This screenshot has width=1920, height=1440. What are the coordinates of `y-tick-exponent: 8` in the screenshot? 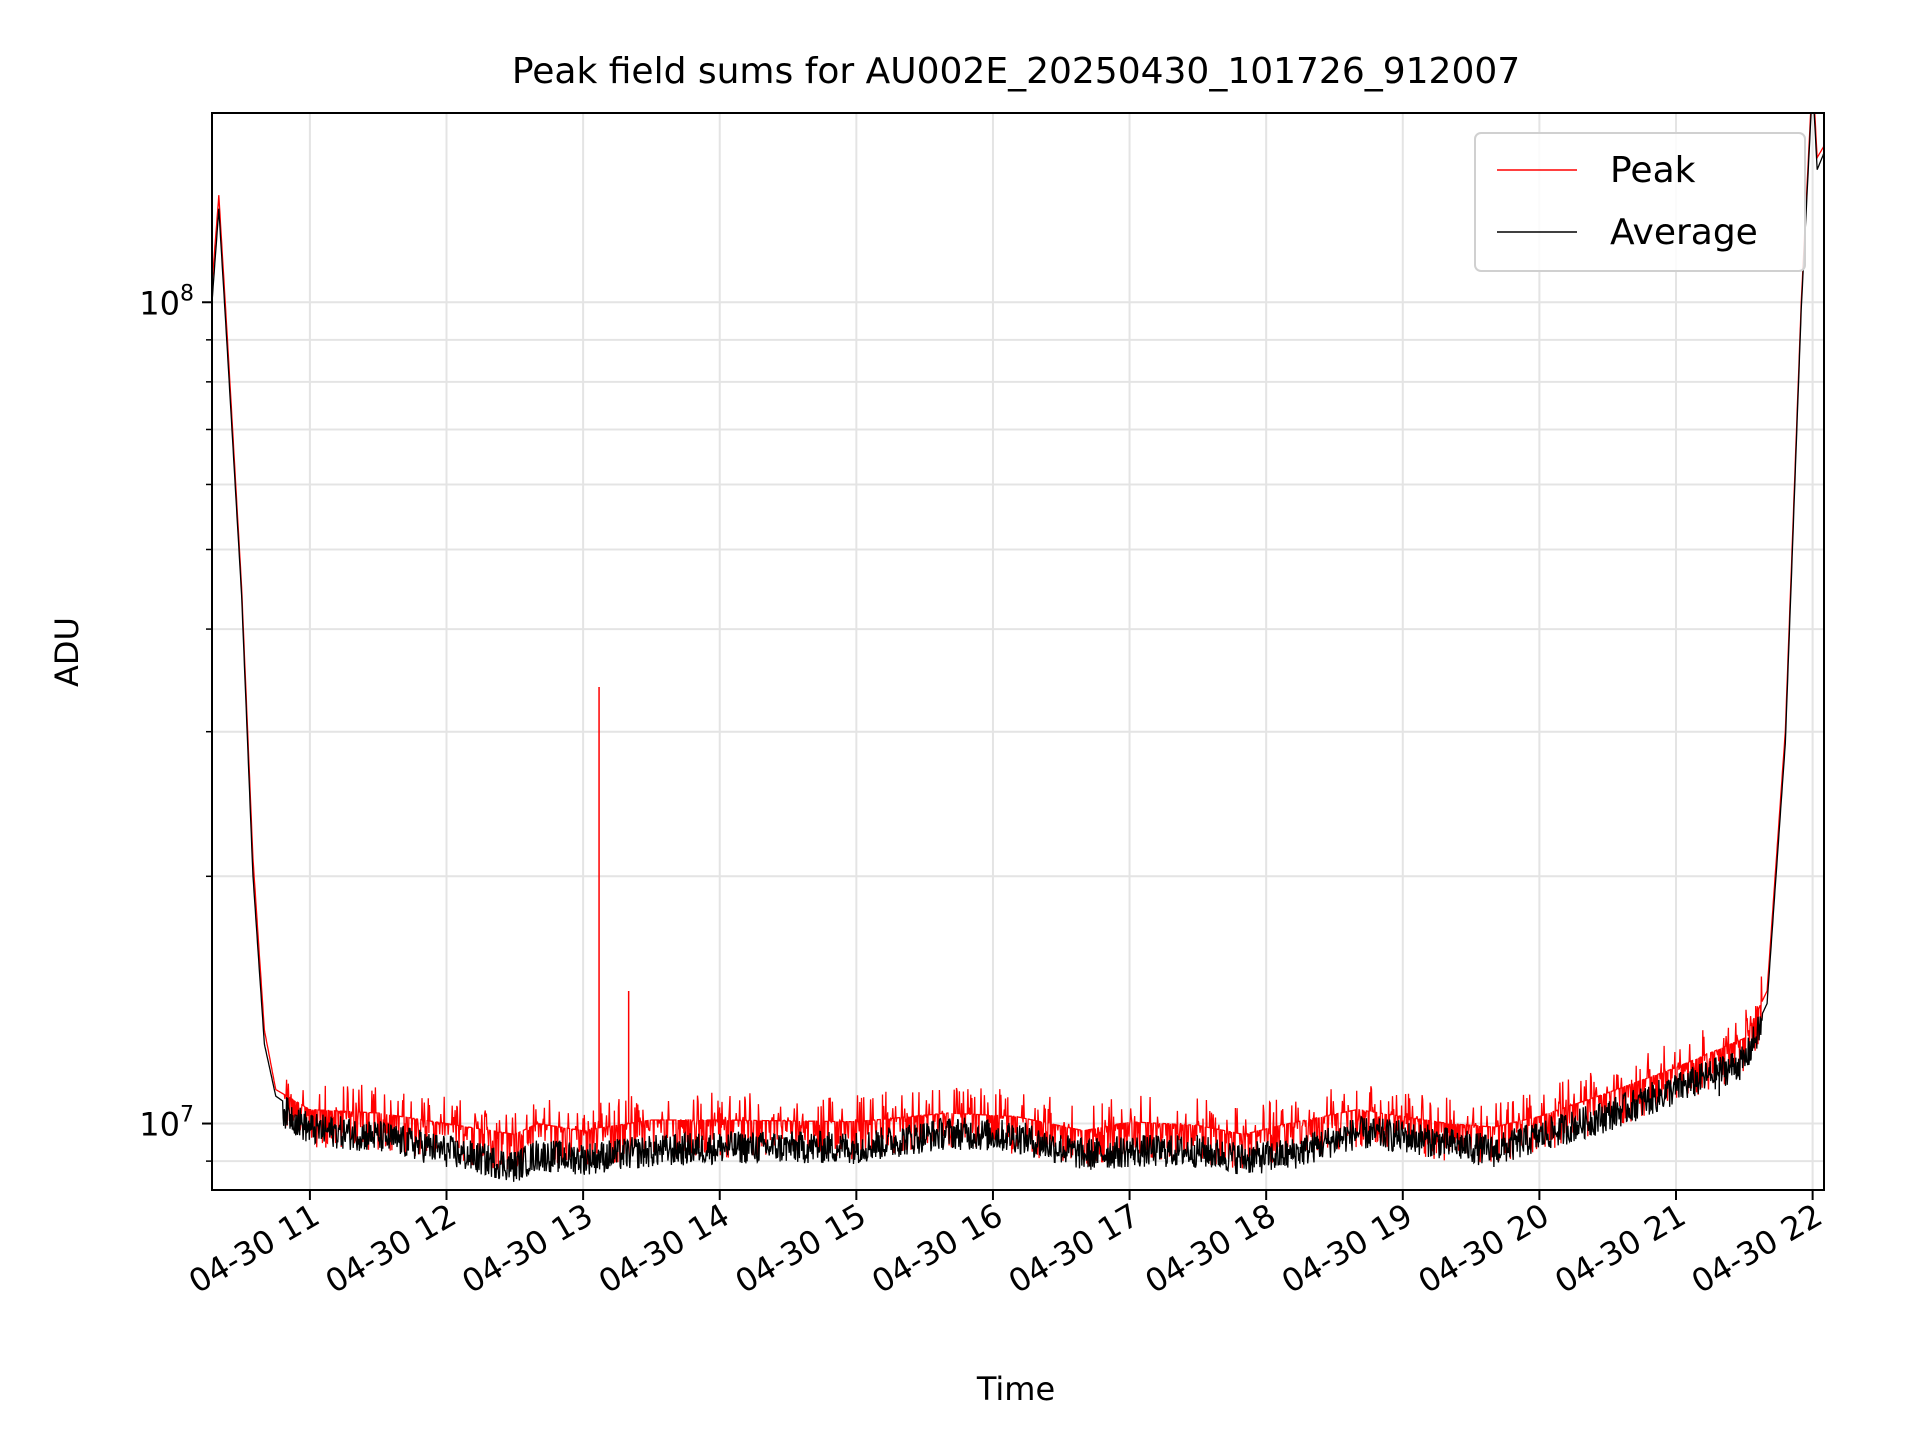 It's located at (187, 293).